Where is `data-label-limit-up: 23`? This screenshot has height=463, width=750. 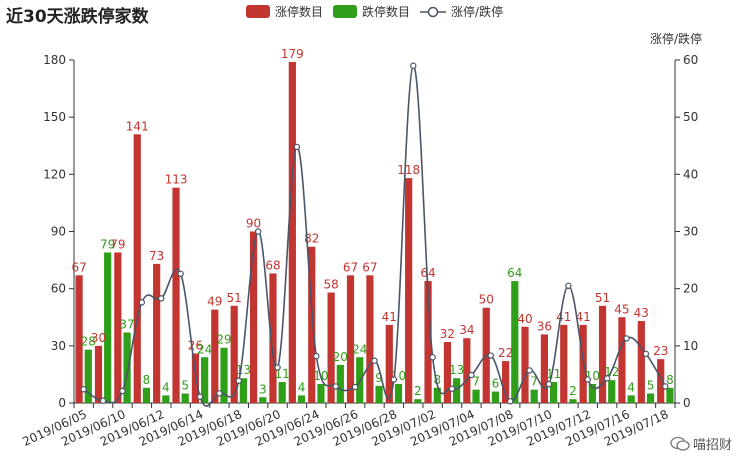 data-label-limit-up: 23 is located at coordinates (660, 351).